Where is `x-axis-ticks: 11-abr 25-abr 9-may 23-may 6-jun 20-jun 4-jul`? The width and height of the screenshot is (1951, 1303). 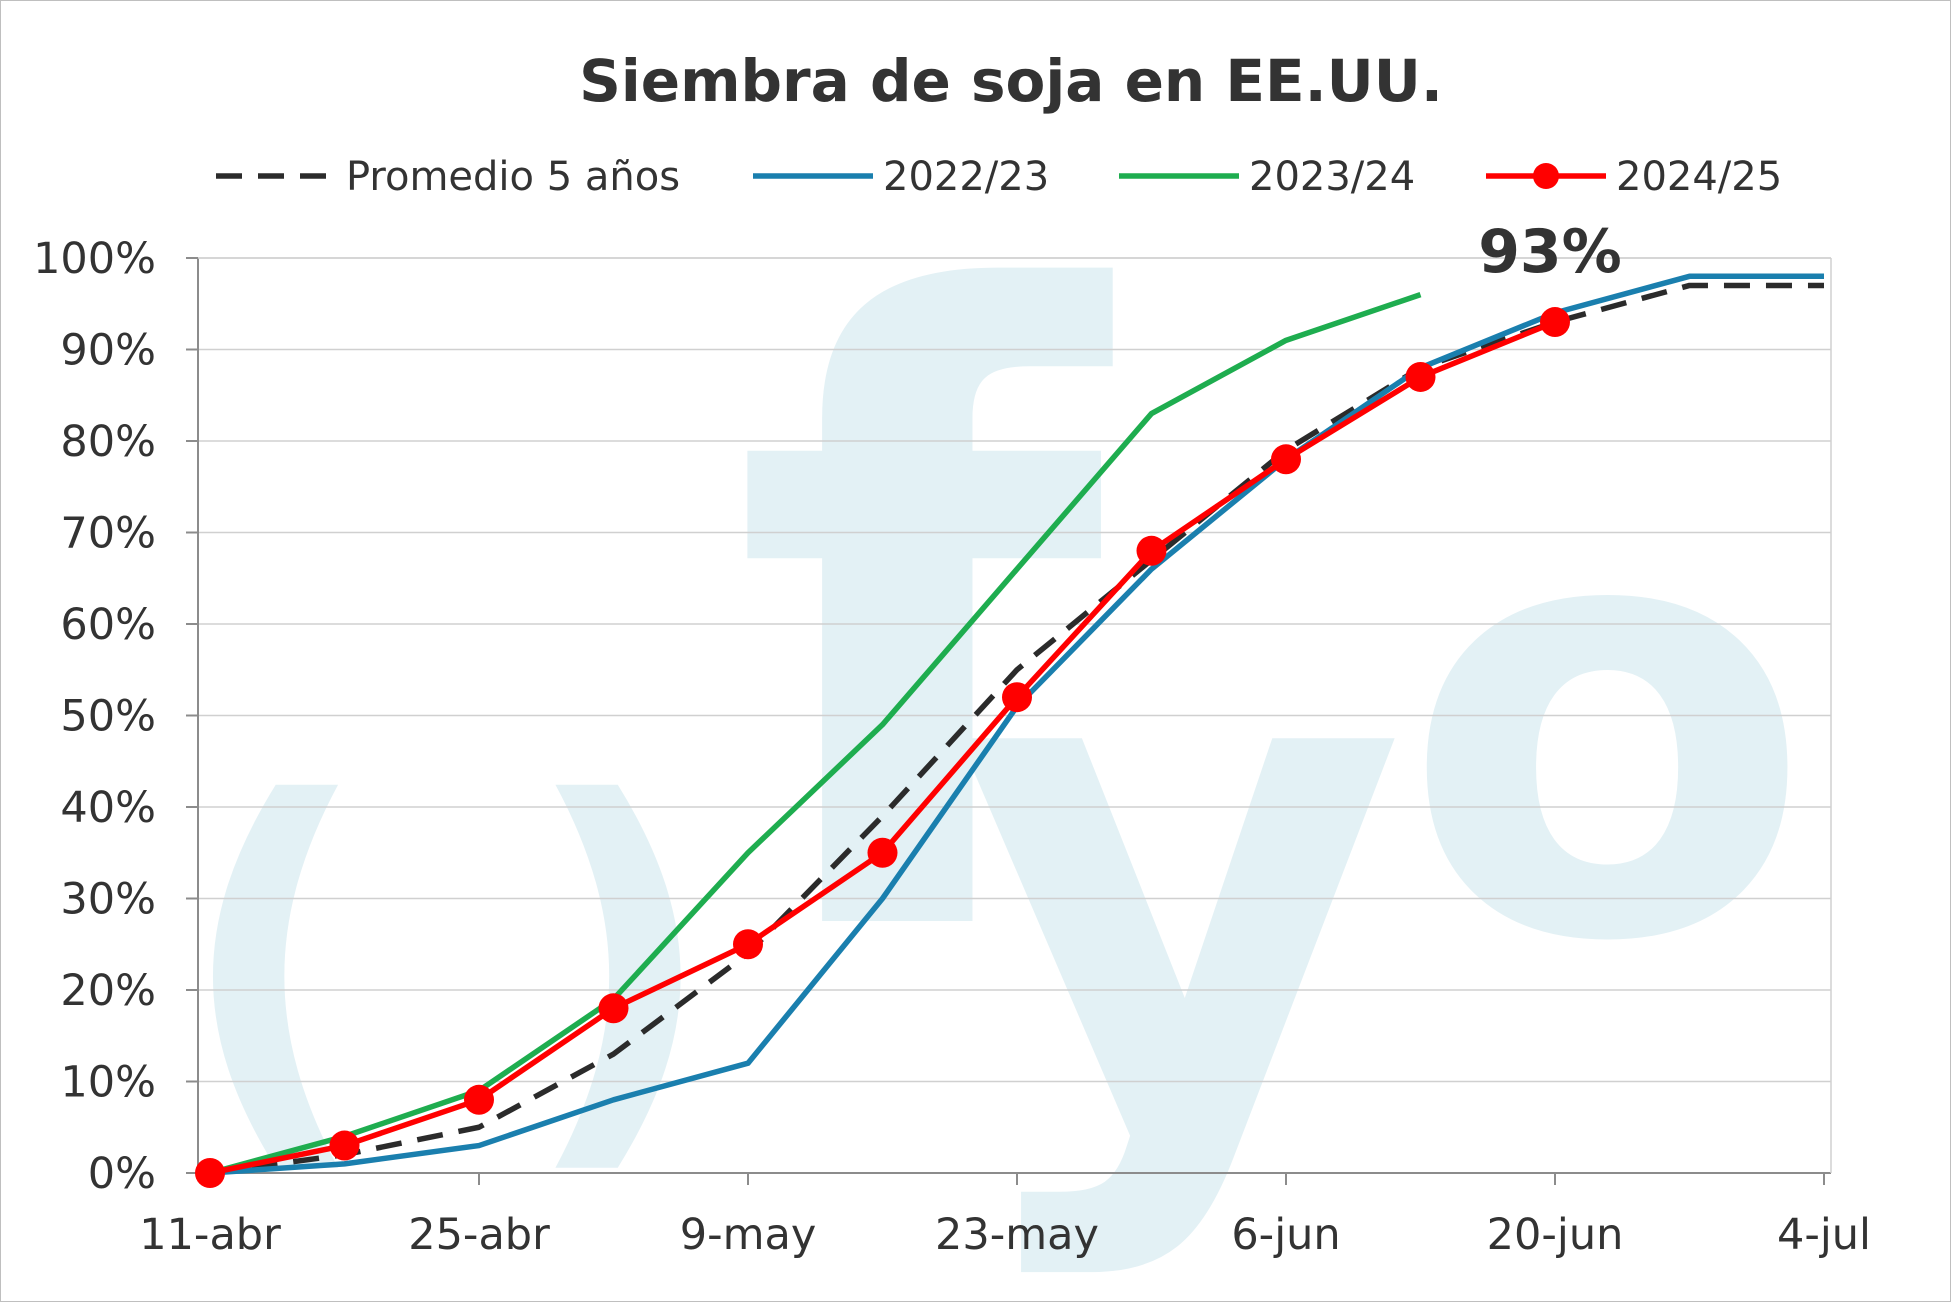 x-axis-ticks: 11-abr 25-abr 9-may 23-may 6-jun 20-jun 4-jul is located at coordinates (1005, 1216).